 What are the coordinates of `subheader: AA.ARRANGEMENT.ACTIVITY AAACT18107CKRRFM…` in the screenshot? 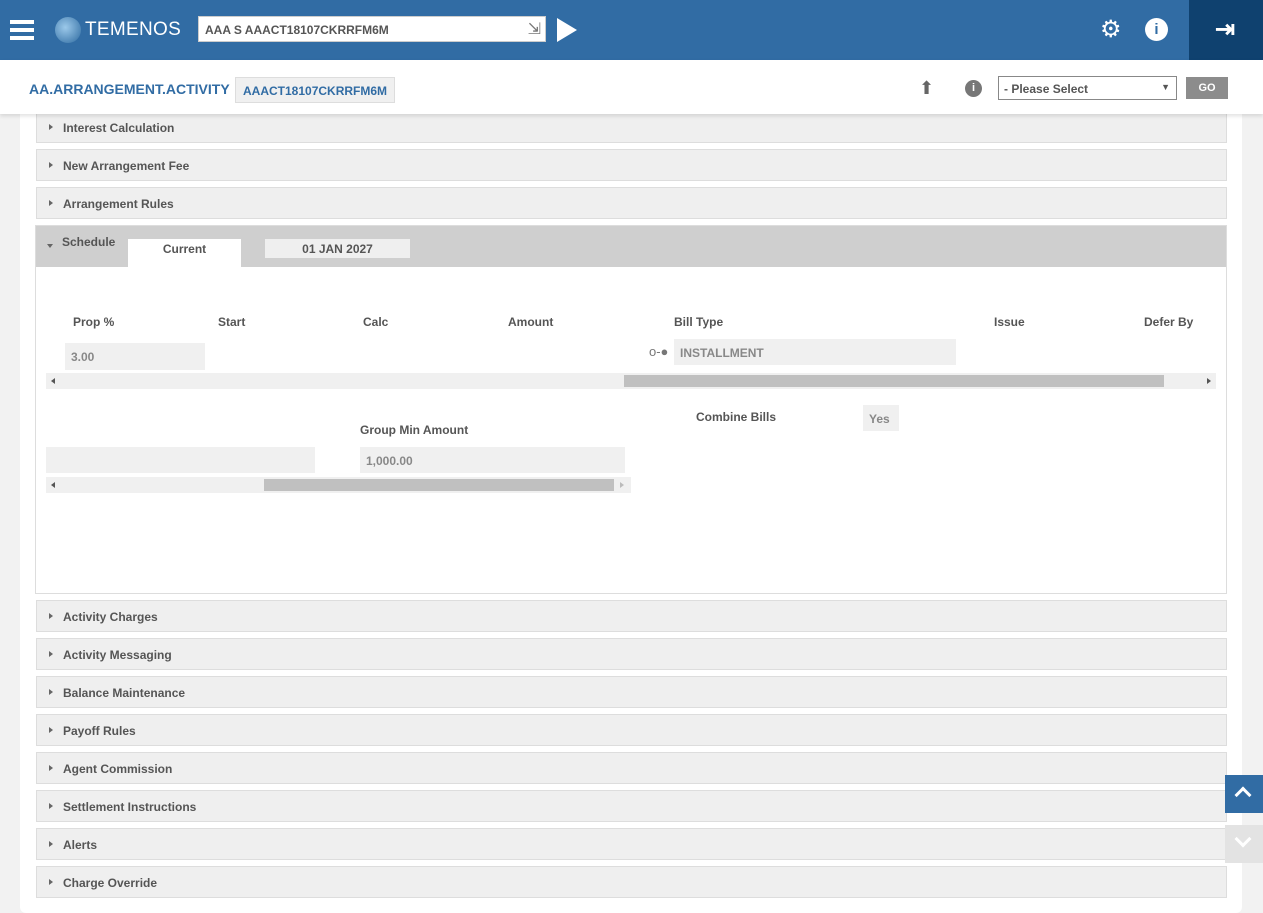 It's located at (631, 87).